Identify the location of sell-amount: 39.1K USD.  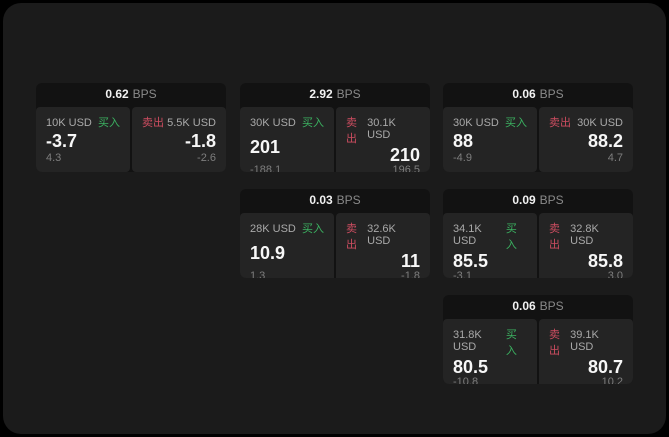
(584, 341).